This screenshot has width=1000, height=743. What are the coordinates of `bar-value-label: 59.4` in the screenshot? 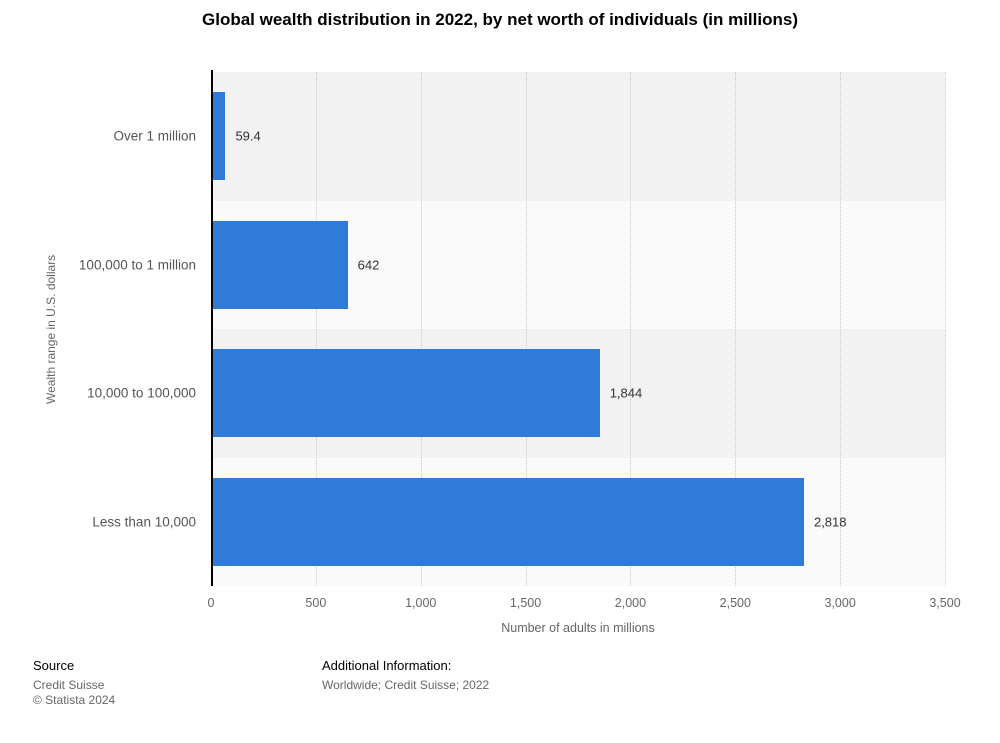 It's located at (248, 136).